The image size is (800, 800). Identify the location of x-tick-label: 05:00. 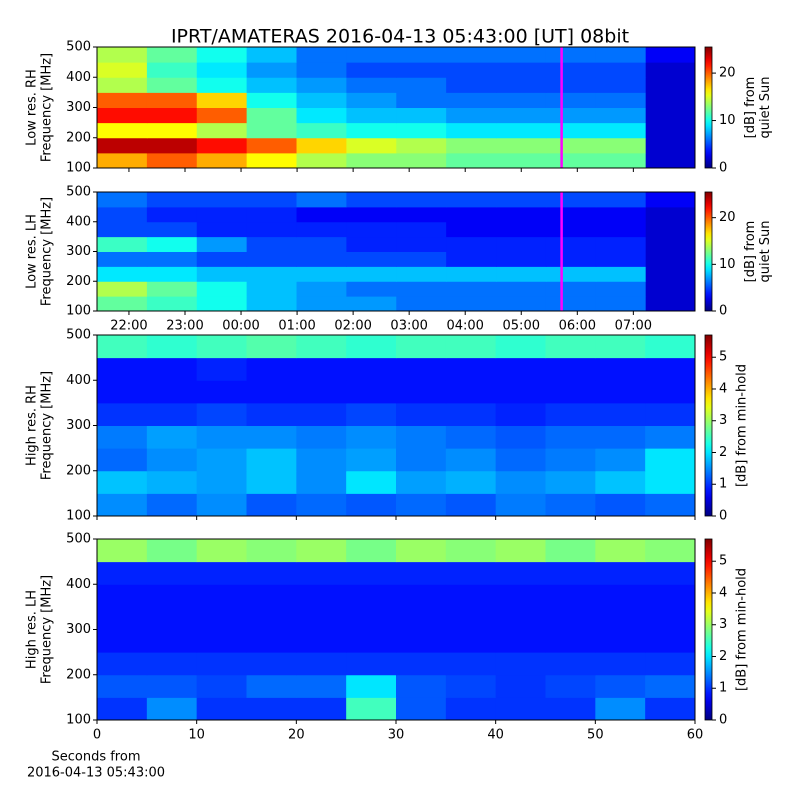
(521, 326).